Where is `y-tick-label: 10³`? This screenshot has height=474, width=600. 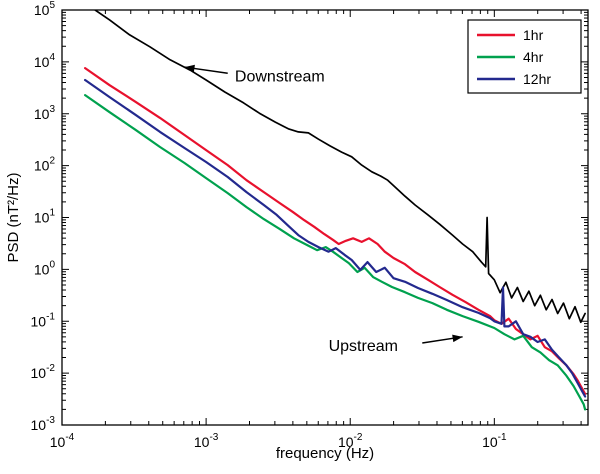 y-tick-label: 10³ is located at coordinates (45, 113).